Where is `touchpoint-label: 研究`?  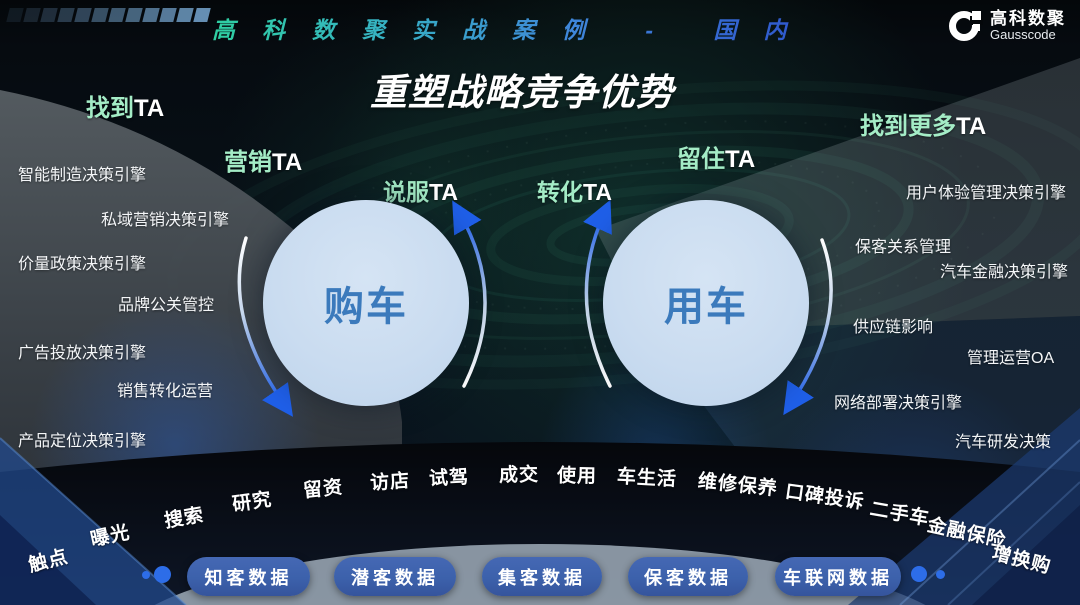 touchpoint-label: 研究 is located at coordinates (252, 502).